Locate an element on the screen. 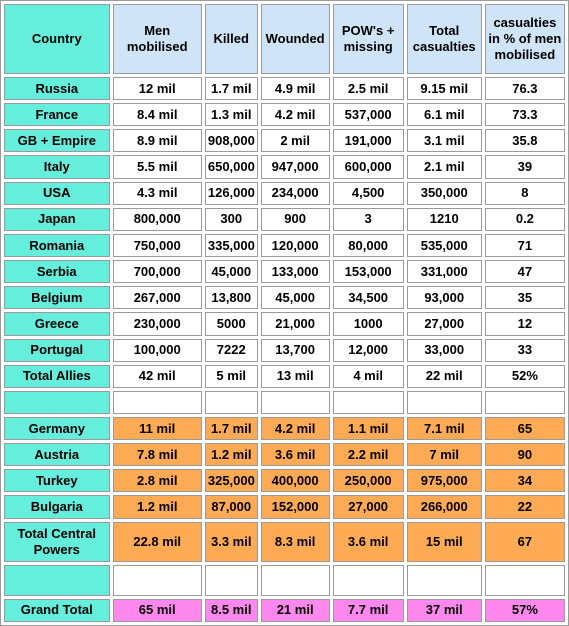  country-cell: GB + Empire is located at coordinates (57, 141).